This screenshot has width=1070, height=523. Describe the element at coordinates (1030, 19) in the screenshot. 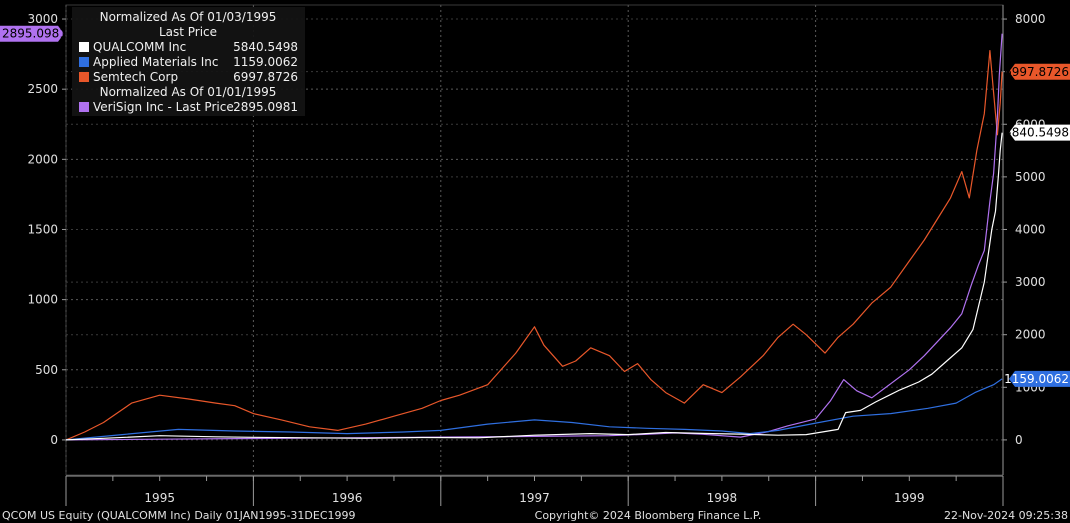

I see `right-tick-label-8000: 8000` at that location.